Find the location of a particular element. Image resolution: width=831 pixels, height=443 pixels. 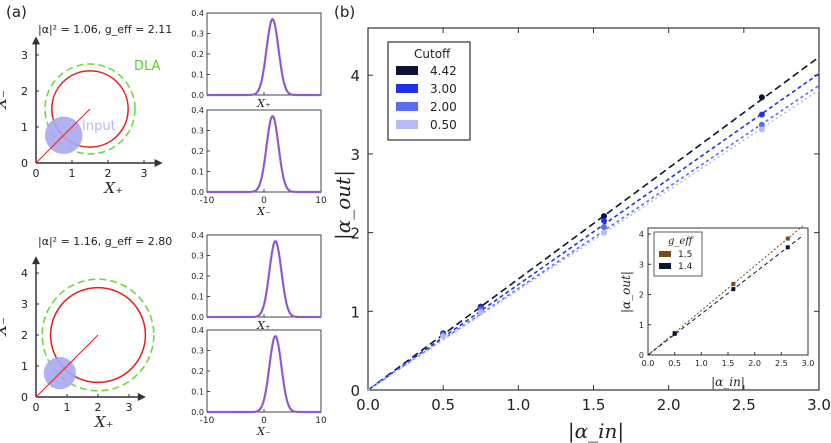

main-y-tick-label: 4 is located at coordinates (355, 76).